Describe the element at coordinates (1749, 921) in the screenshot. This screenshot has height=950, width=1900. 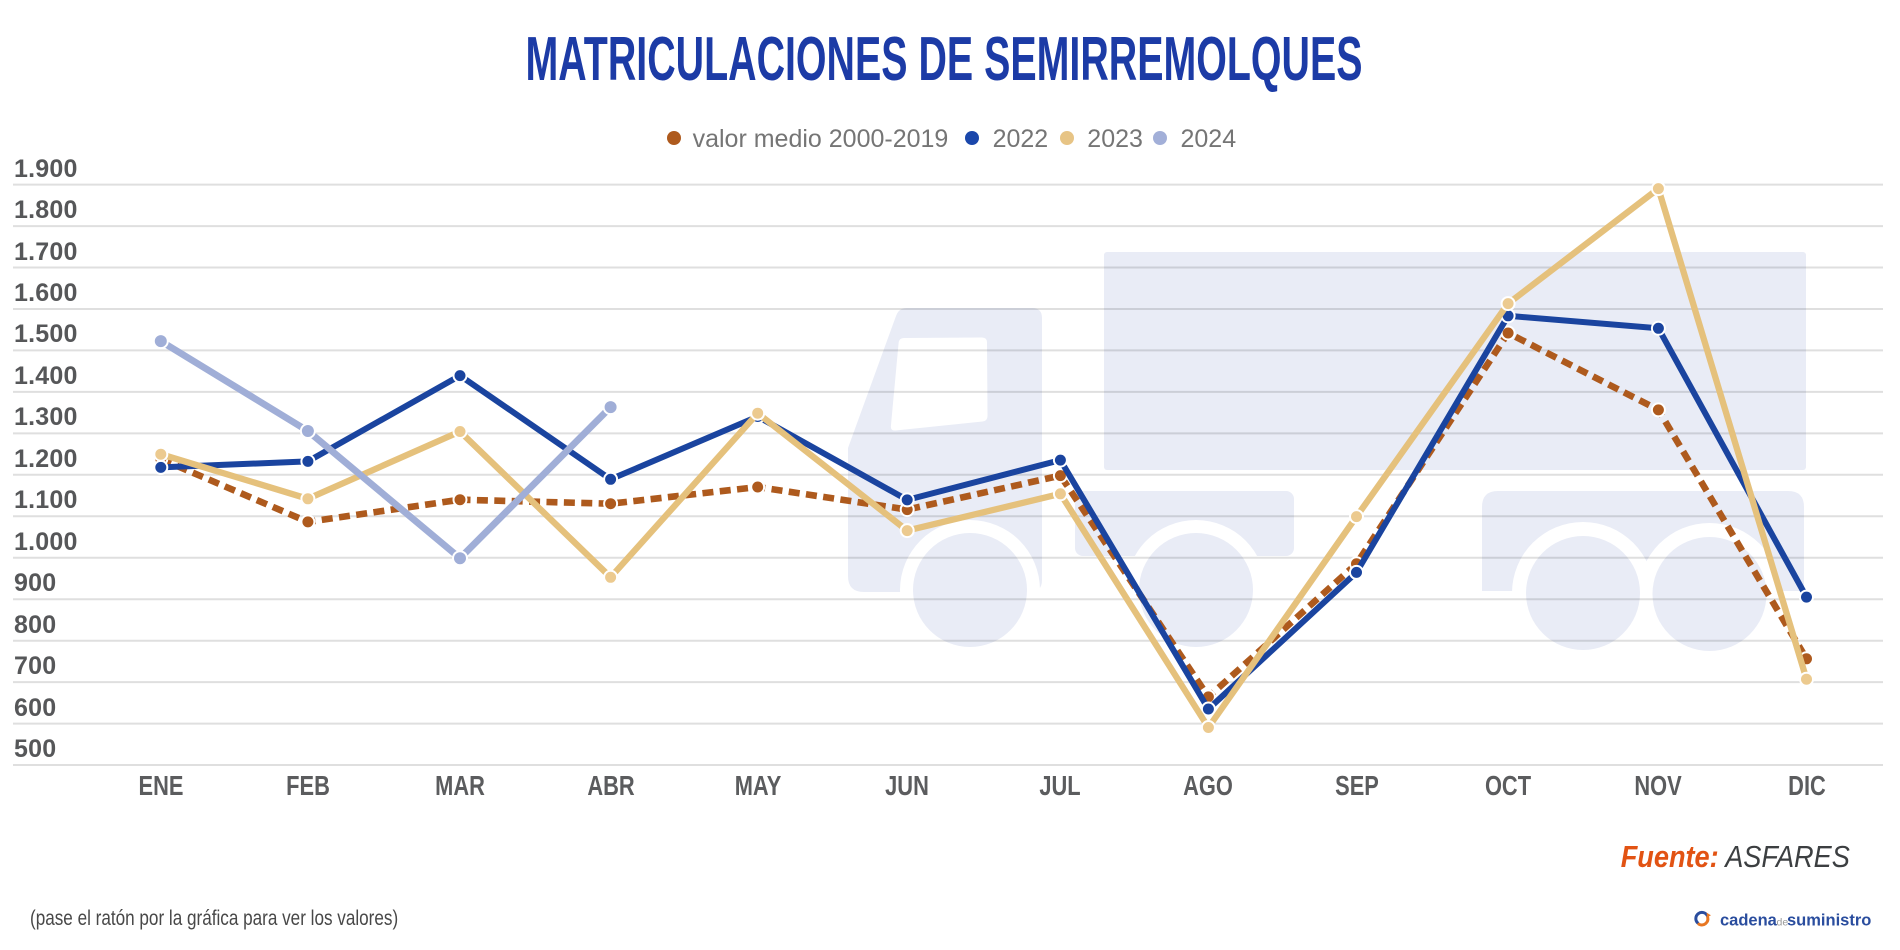
I see `svg-text: cadena` at that location.